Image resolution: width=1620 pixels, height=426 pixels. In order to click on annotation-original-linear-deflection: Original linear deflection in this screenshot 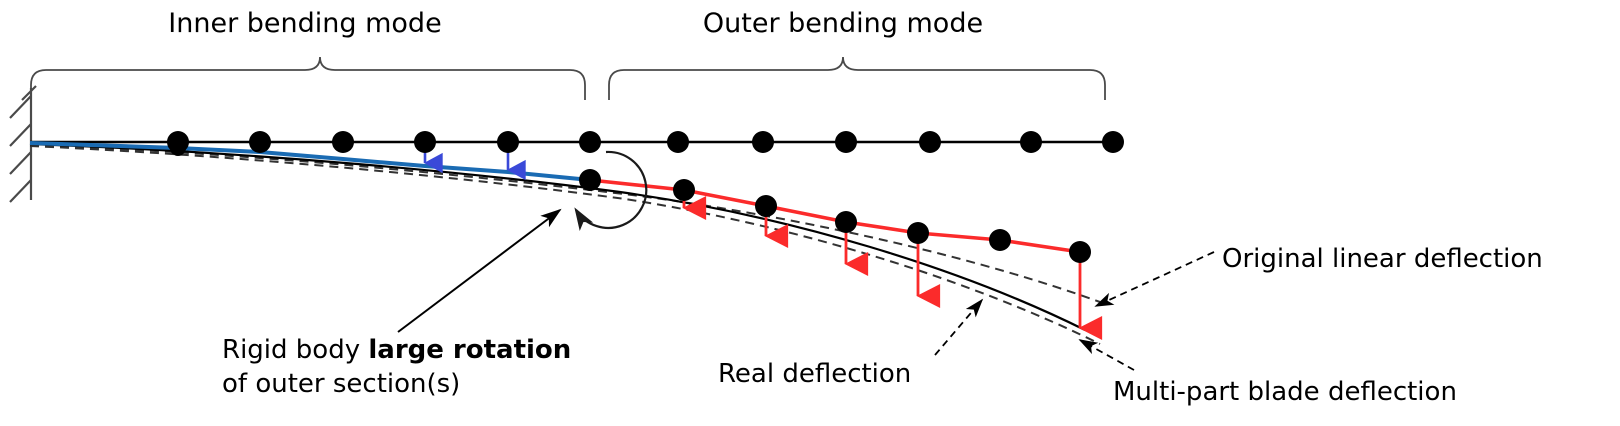, I will do `click(1382, 259)`.